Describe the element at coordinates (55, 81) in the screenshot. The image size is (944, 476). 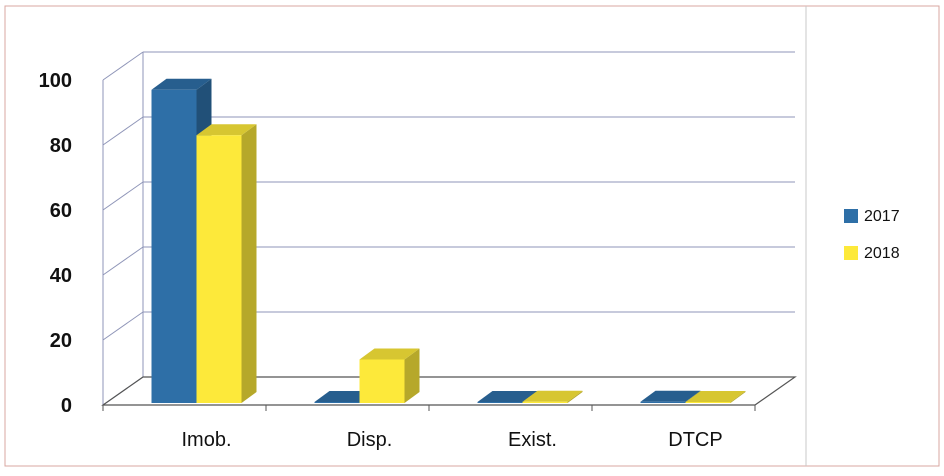
I see `y-tick-label: 100` at that location.